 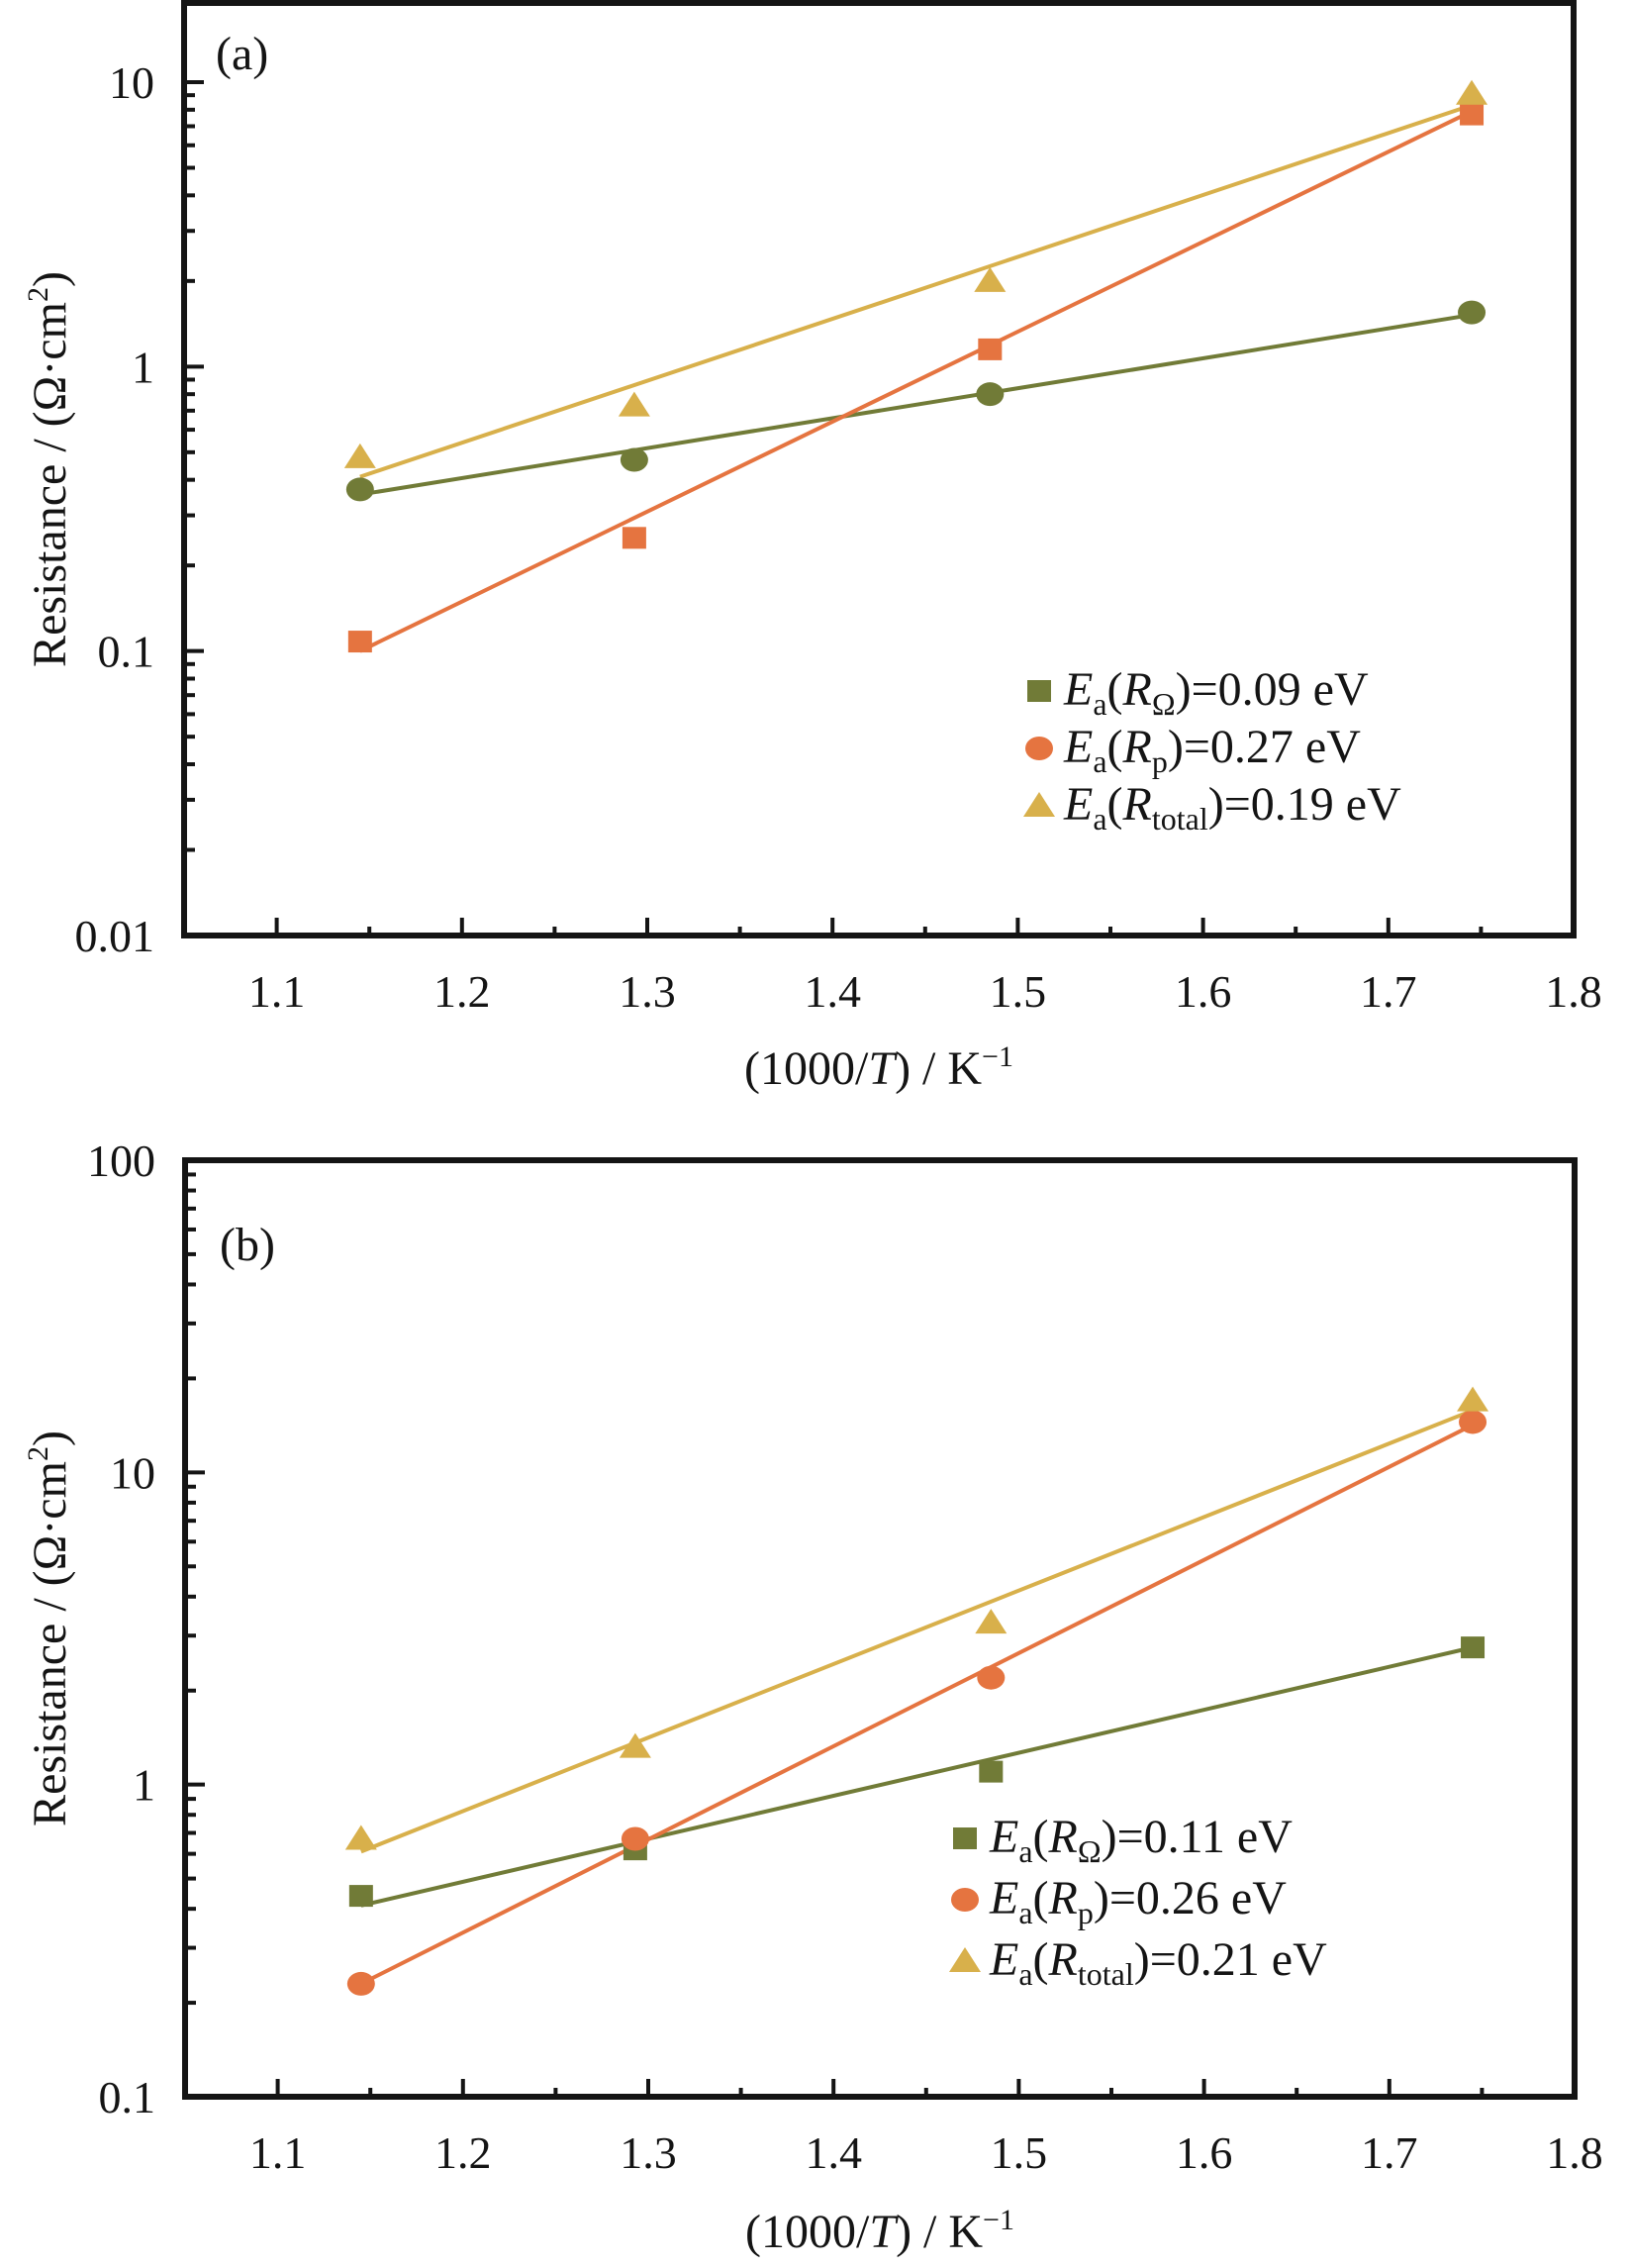 What do you see at coordinates (242, 54) in the screenshot?
I see `panel-label: (a)` at bounding box center [242, 54].